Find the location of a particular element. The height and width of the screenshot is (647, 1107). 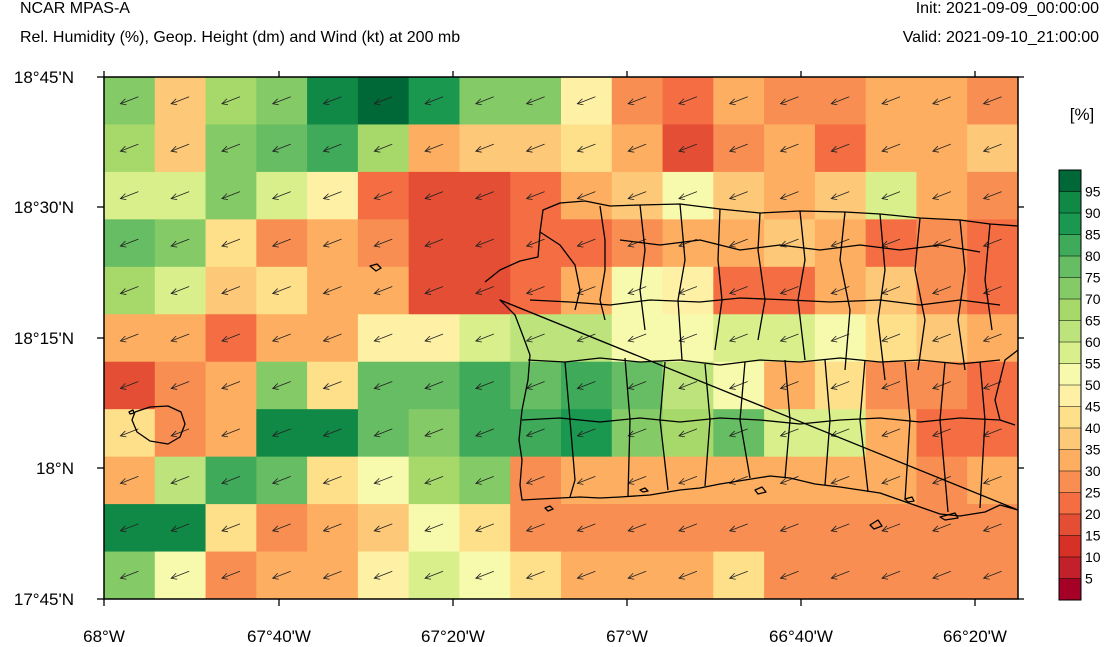

colorbar-label: 50 is located at coordinates (1093, 385).